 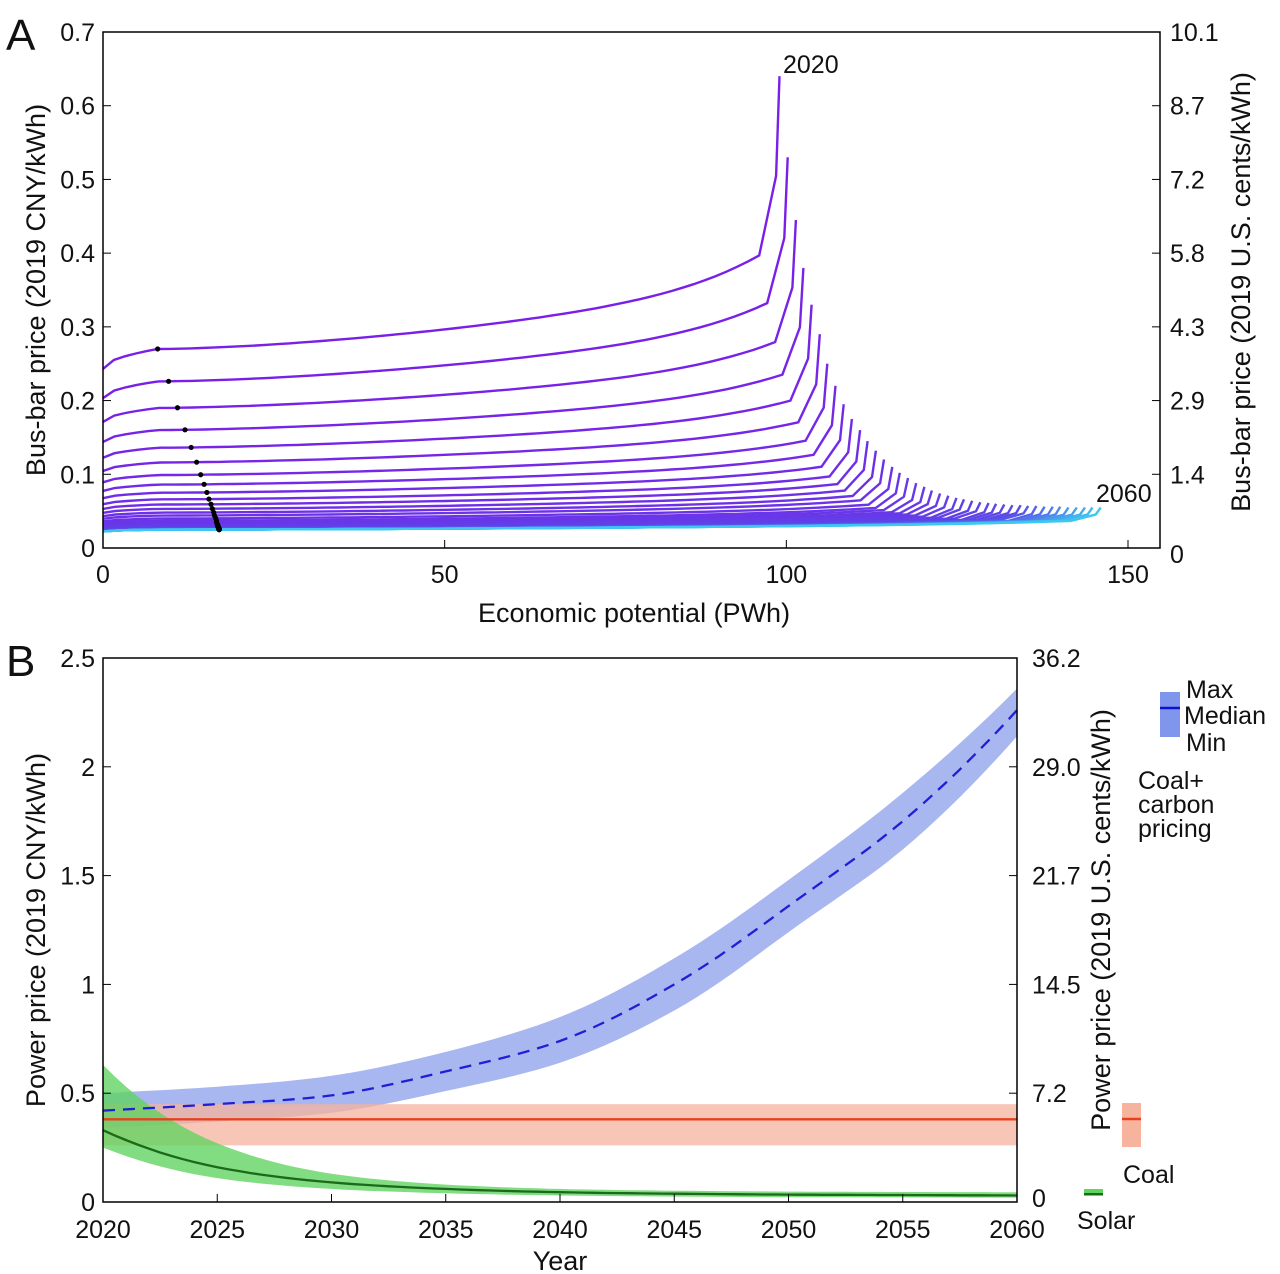 I want to click on supply-curve-2028, so click(x=473, y=452).